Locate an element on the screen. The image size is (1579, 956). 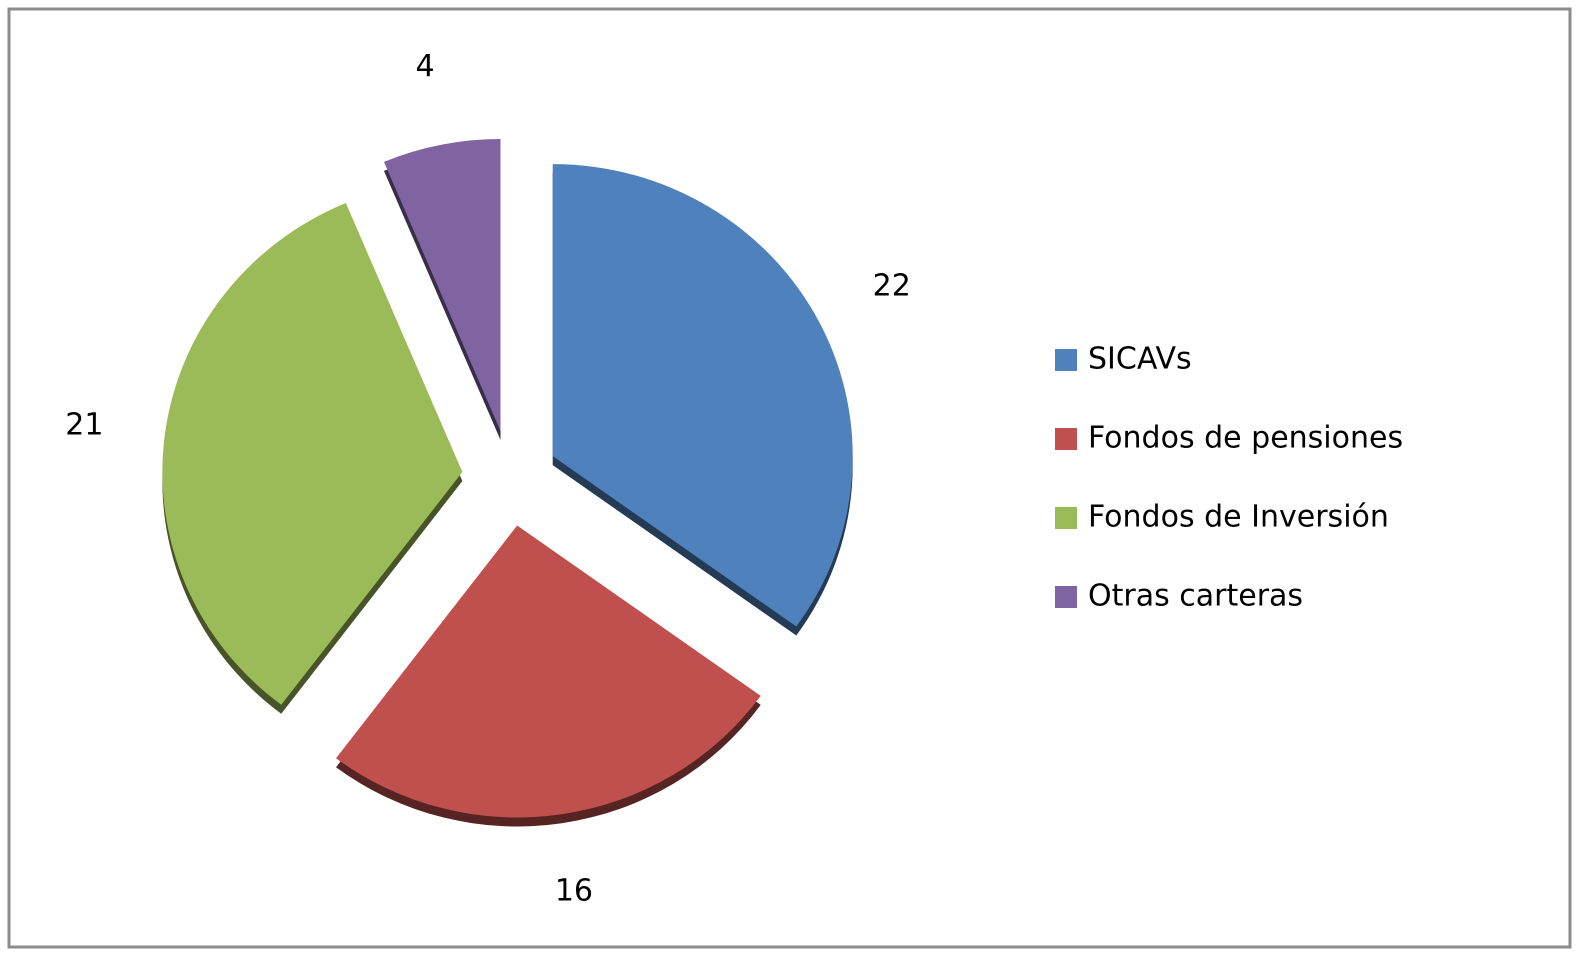
legend-label: SICAVs is located at coordinates (1140, 359).